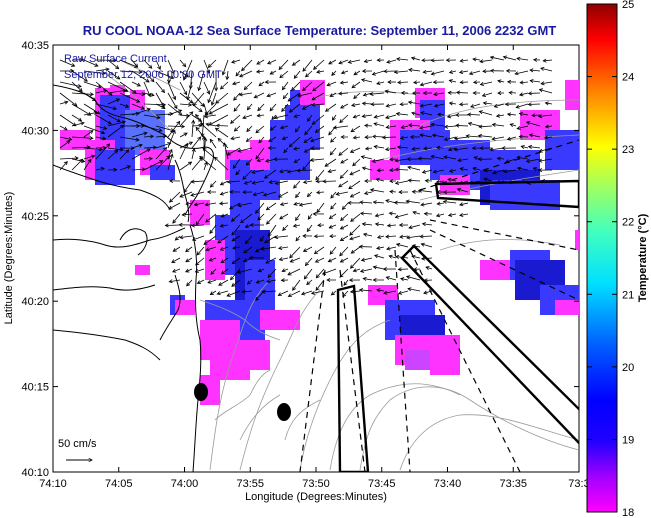 This screenshot has width=651, height=518. What do you see at coordinates (602, 258) in the screenshot?
I see `colorbar` at bounding box center [602, 258].